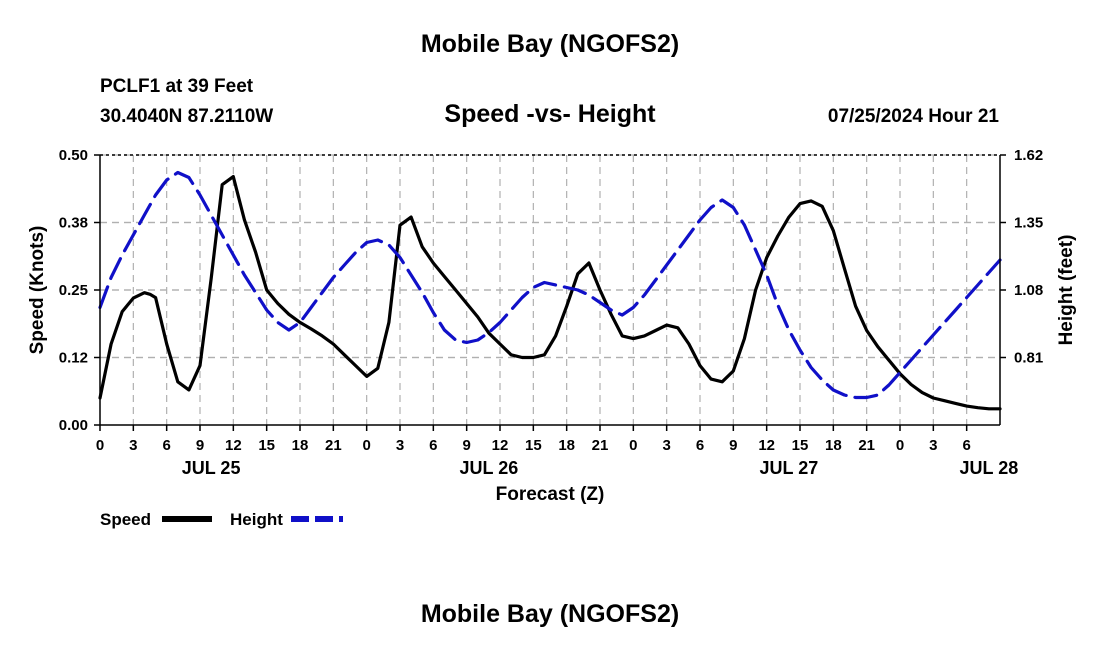 The width and height of the screenshot is (1100, 650). I want to click on y-right-tick-label: 1.35, so click(1028, 223).